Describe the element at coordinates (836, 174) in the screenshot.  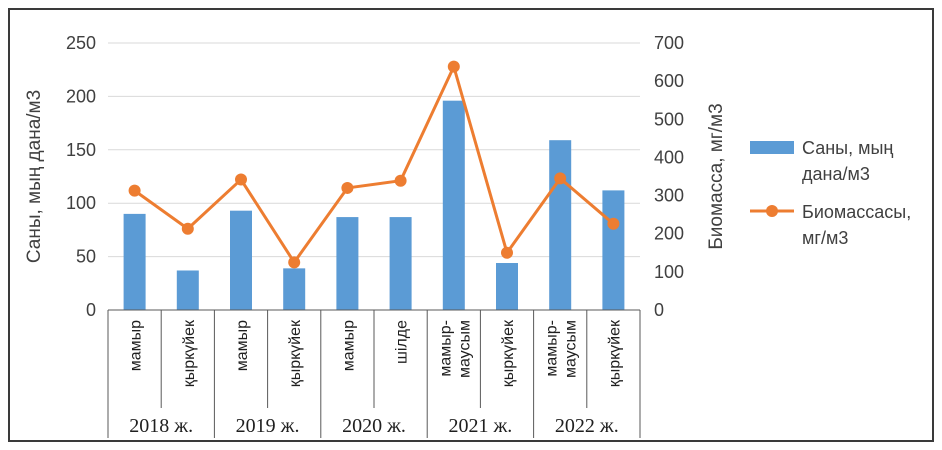
I see `legend-label-bars: дана/м3` at that location.